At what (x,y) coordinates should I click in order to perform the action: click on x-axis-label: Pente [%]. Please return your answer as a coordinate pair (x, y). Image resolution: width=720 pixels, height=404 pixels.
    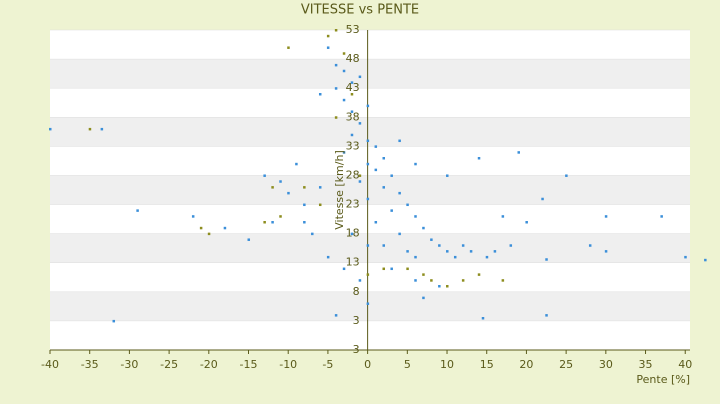
    Looking at the image, I should click on (663, 379).